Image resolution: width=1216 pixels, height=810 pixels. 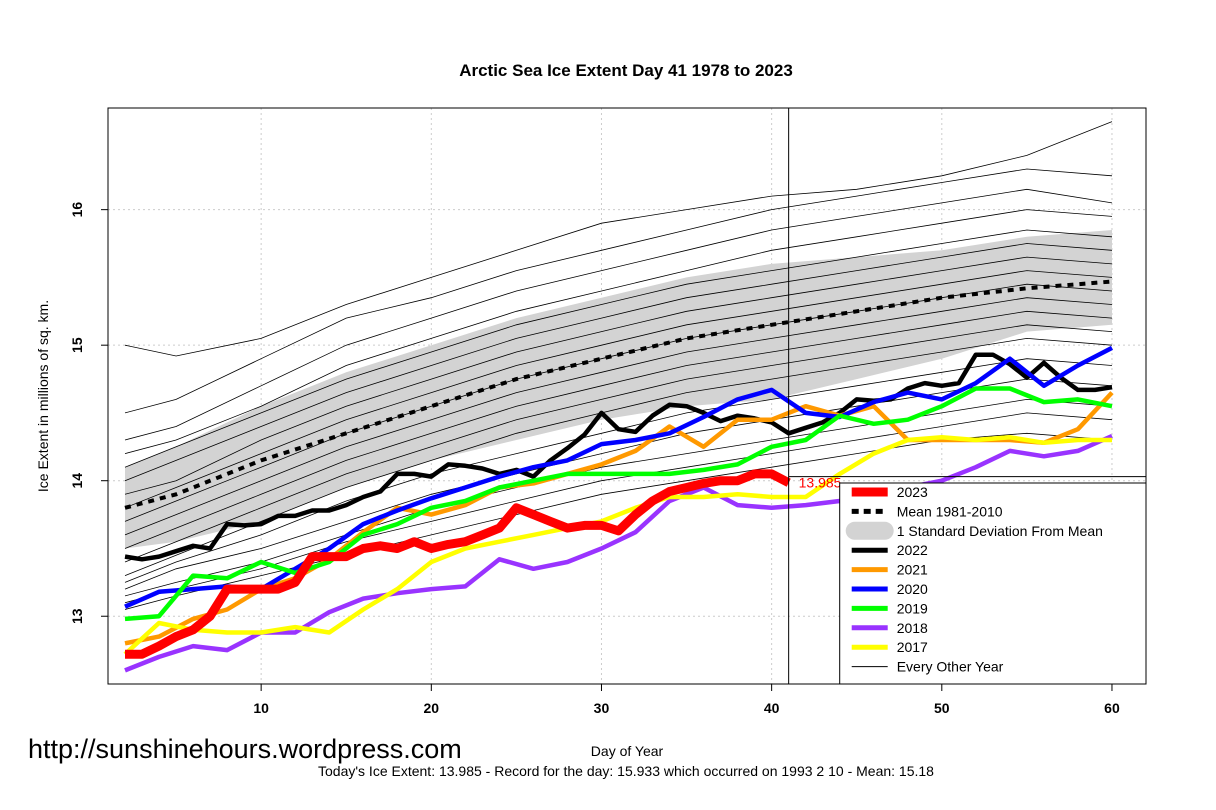 What do you see at coordinates (820, 483) in the screenshot?
I see `current-value-label: 13.985` at bounding box center [820, 483].